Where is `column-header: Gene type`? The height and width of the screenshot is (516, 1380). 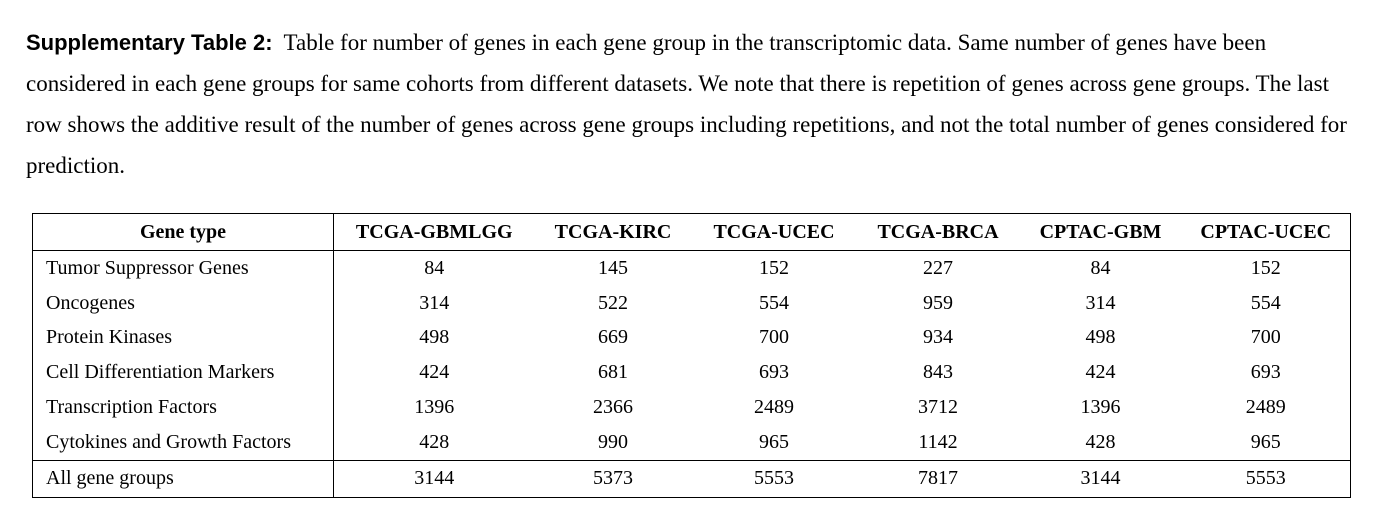 column-header: Gene type is located at coordinates (183, 232).